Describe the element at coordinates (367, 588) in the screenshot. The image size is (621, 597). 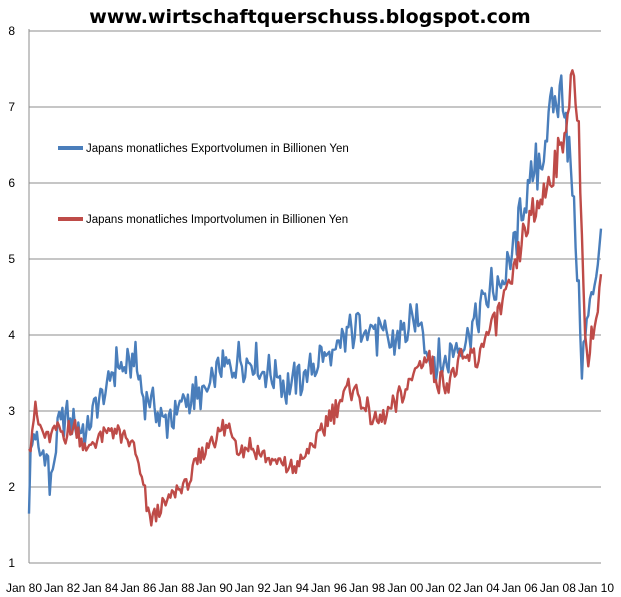
I see `x-tick-label: Jan 98` at that location.